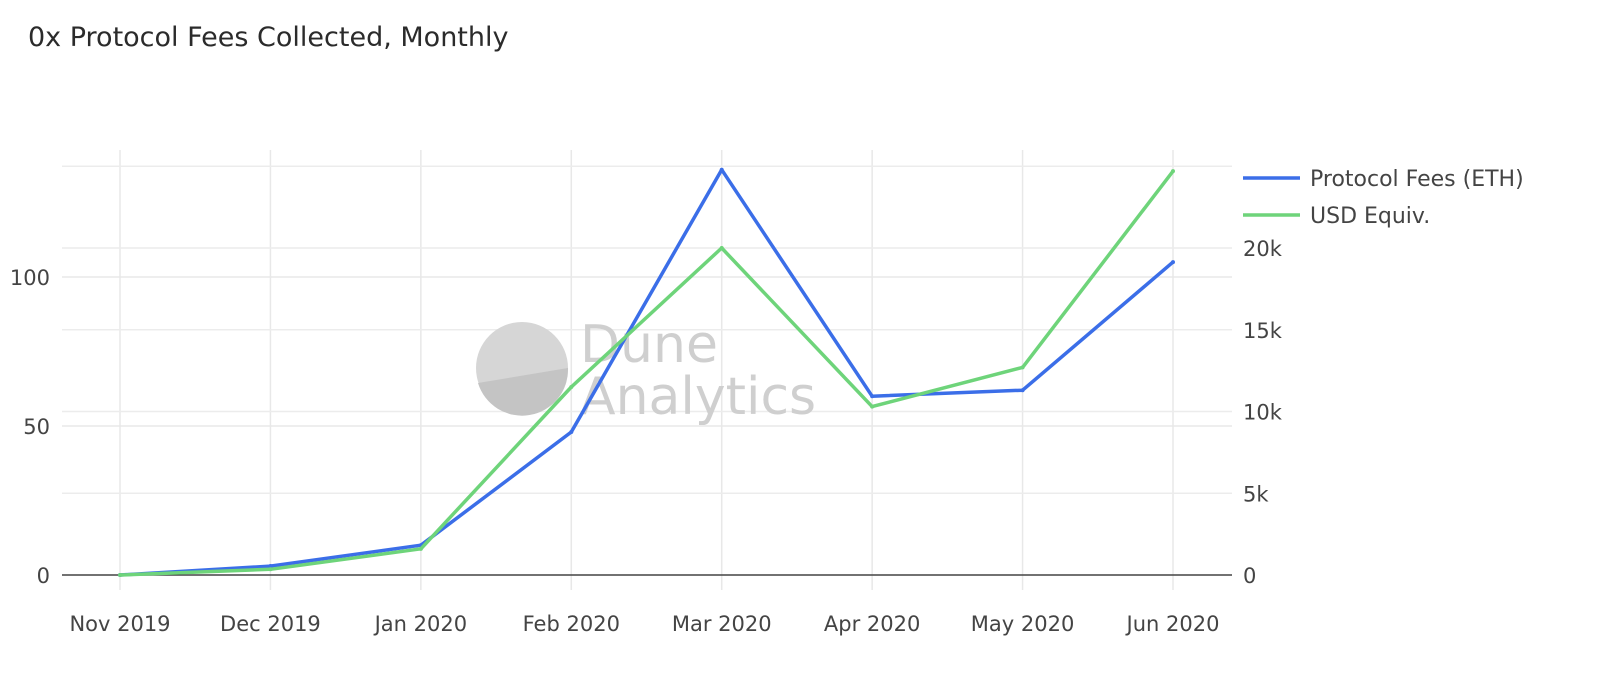 The image size is (1616, 700). I want to click on legend-label: USD Equiv., so click(1370, 216).